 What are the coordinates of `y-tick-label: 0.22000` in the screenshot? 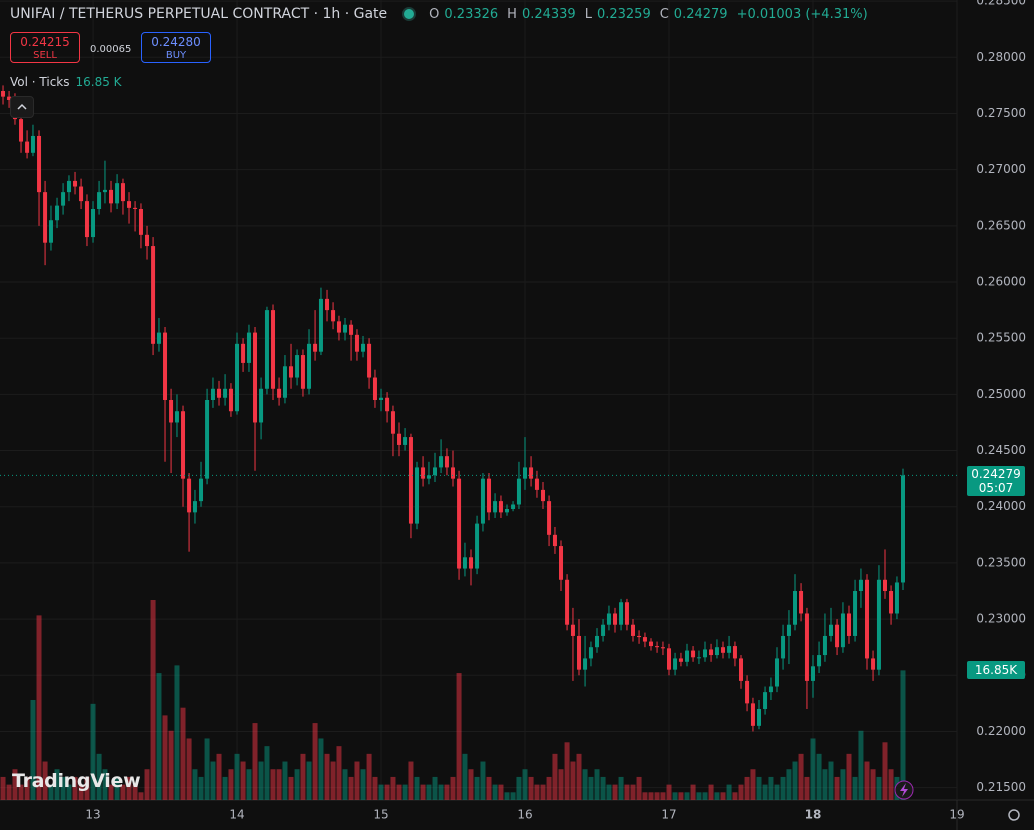 It's located at (1001, 731).